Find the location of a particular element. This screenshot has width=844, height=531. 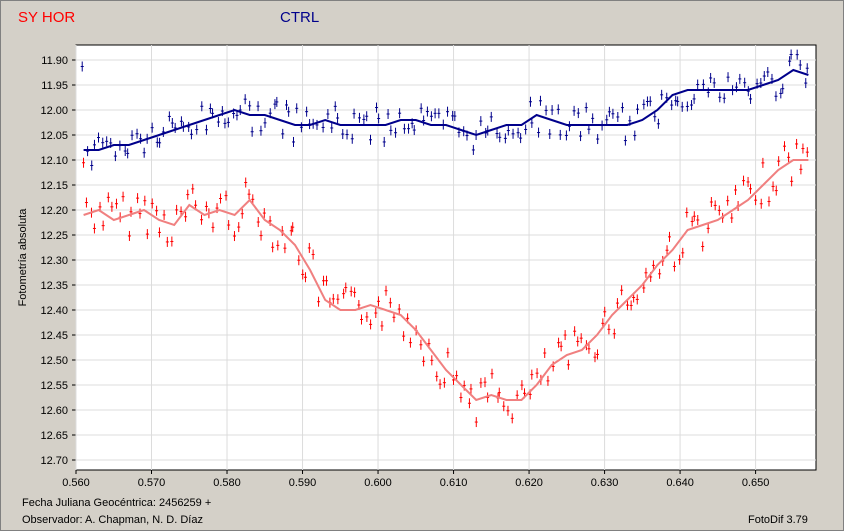

x-tick-label: 0.650 is located at coordinates (756, 483).